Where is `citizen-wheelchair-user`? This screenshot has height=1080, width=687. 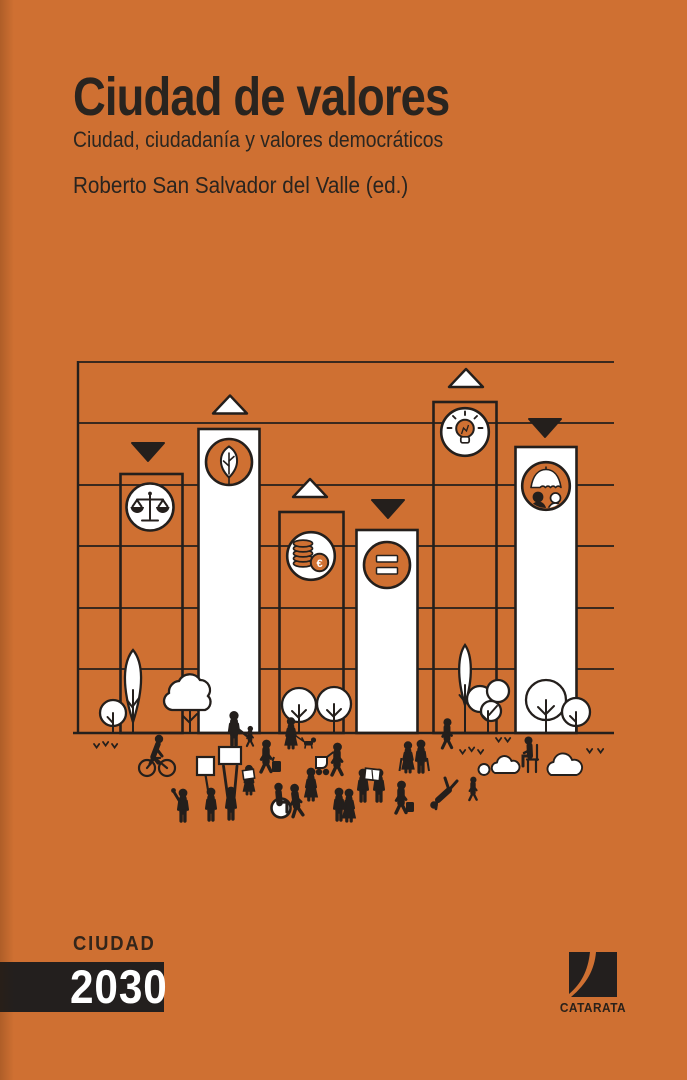 citizen-wheelchair-user is located at coordinates (281, 800).